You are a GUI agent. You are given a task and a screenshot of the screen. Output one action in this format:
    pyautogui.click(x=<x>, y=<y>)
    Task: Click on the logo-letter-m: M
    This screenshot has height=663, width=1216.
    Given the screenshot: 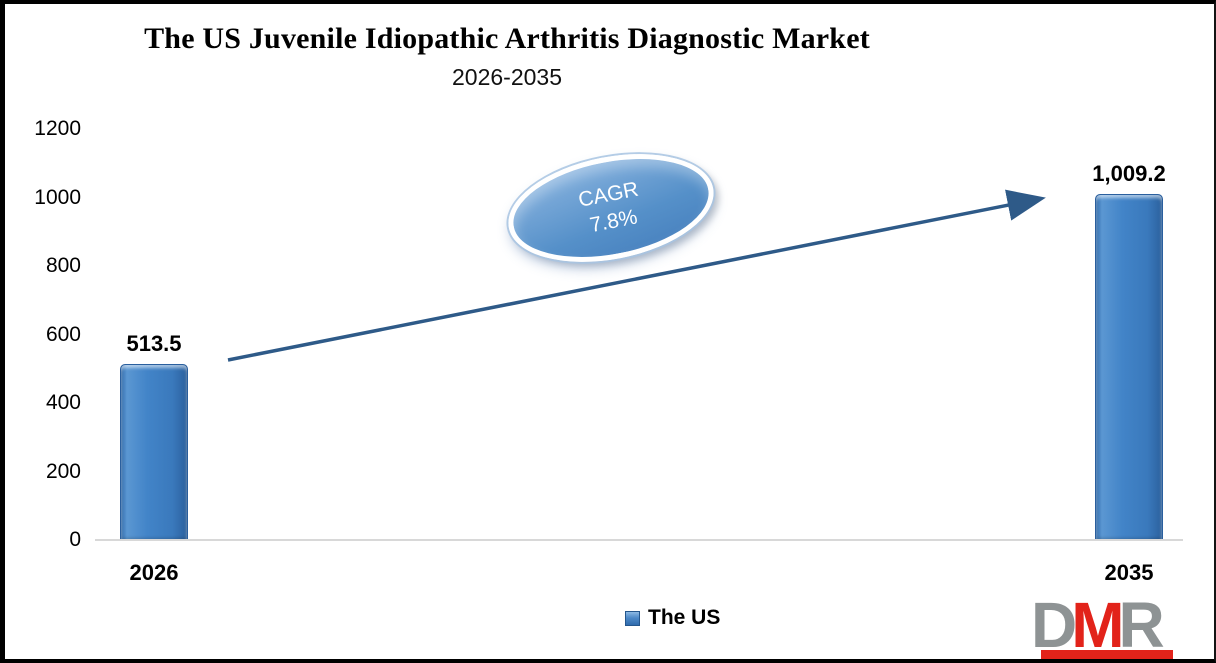 What is the action you would take?
    pyautogui.click(x=1097, y=625)
    